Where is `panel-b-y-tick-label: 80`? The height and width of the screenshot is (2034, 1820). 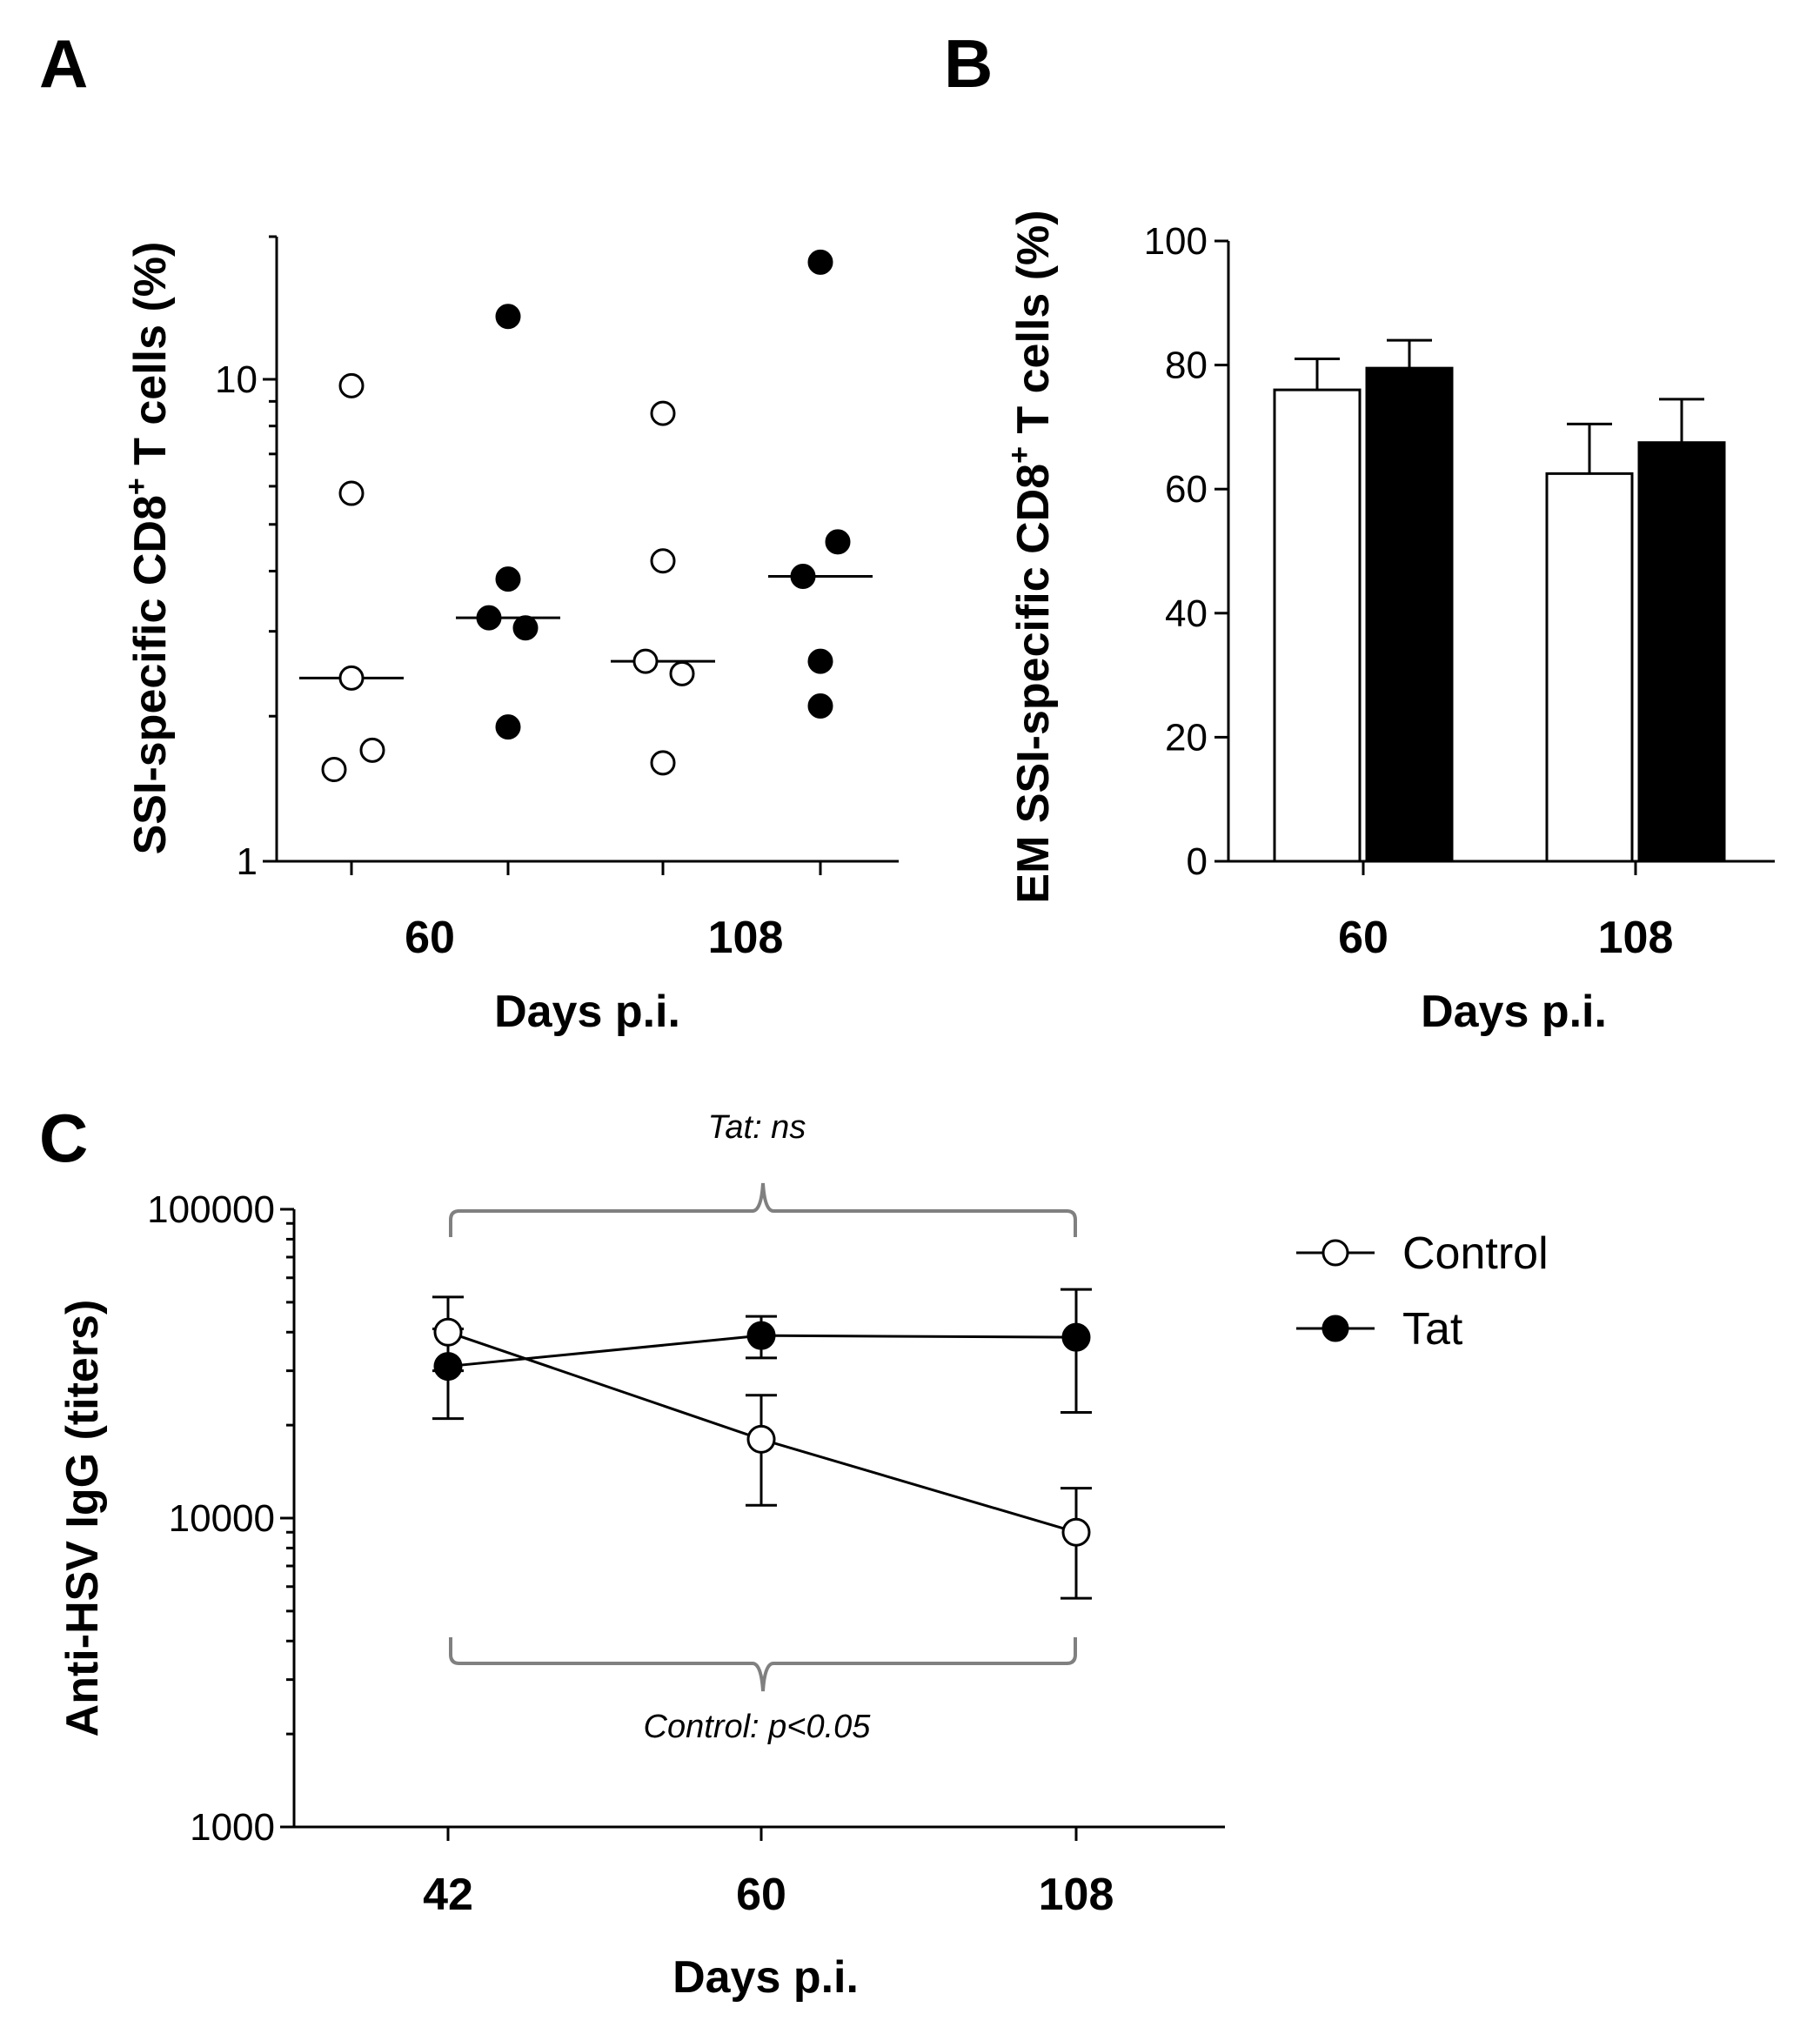
panel-b-y-tick-label: 80 is located at coordinates (1186, 366).